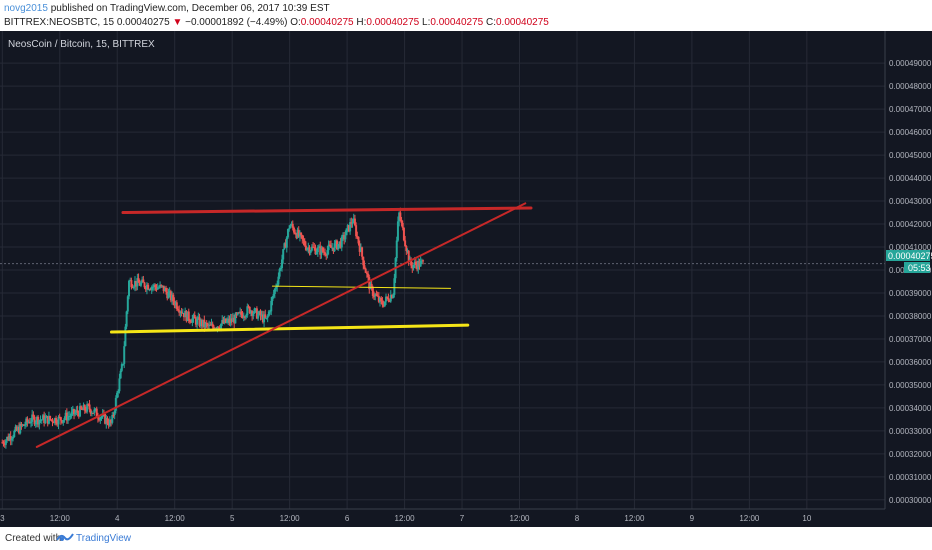  I want to click on resistance-line, so click(327, 210).